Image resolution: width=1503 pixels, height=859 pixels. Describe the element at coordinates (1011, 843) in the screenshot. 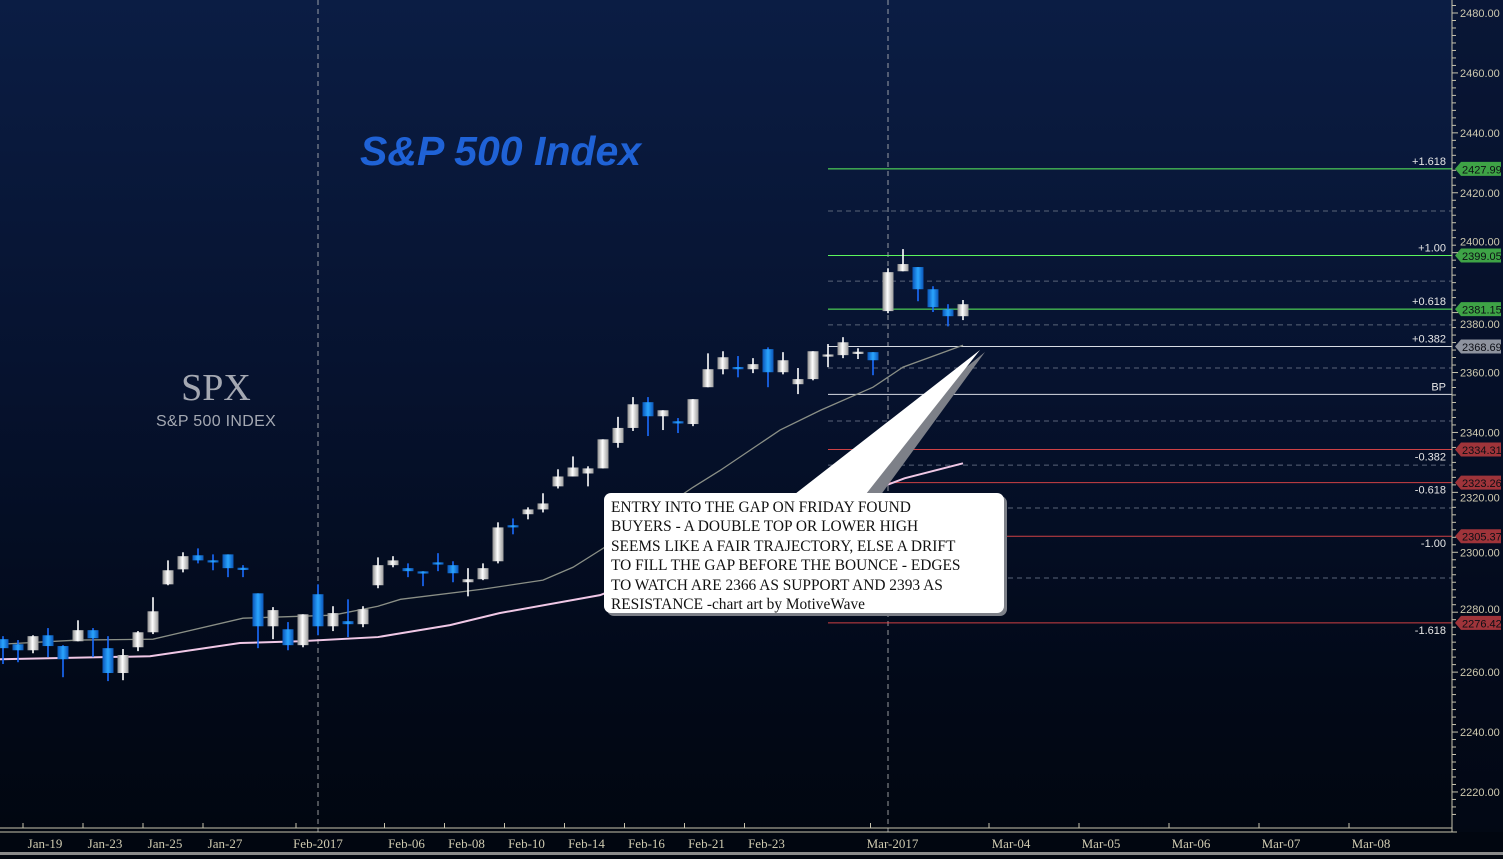

I see `time-axis-label: Mar-04` at that location.